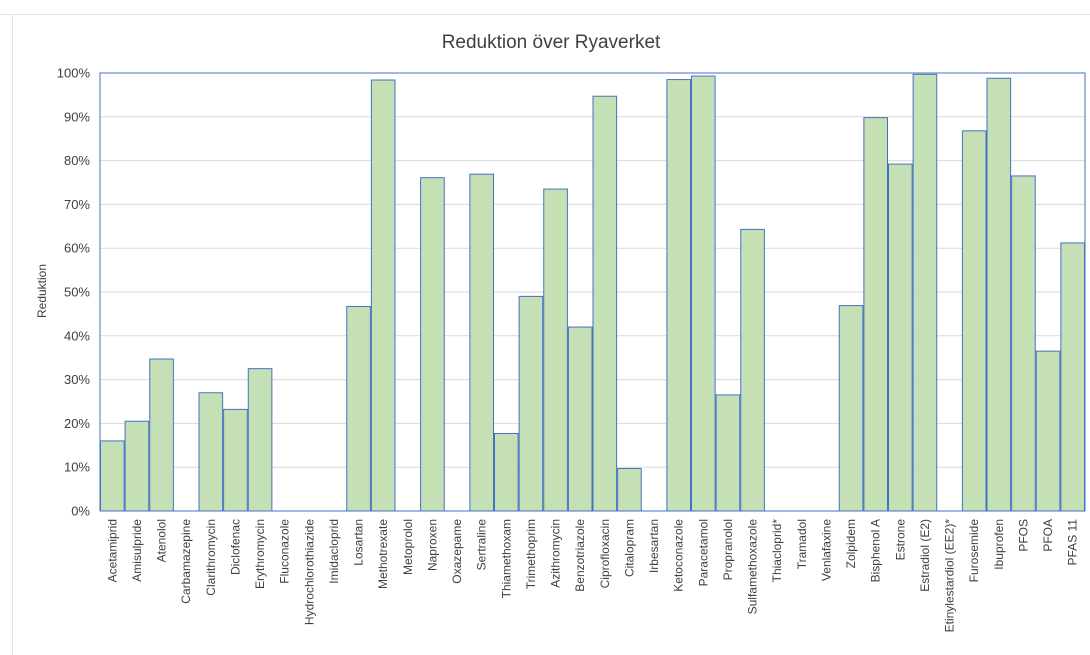 Image resolution: width=1090 pixels, height=655 pixels. What do you see at coordinates (77, 379) in the screenshot?
I see `y-tick-label: 30%` at bounding box center [77, 379].